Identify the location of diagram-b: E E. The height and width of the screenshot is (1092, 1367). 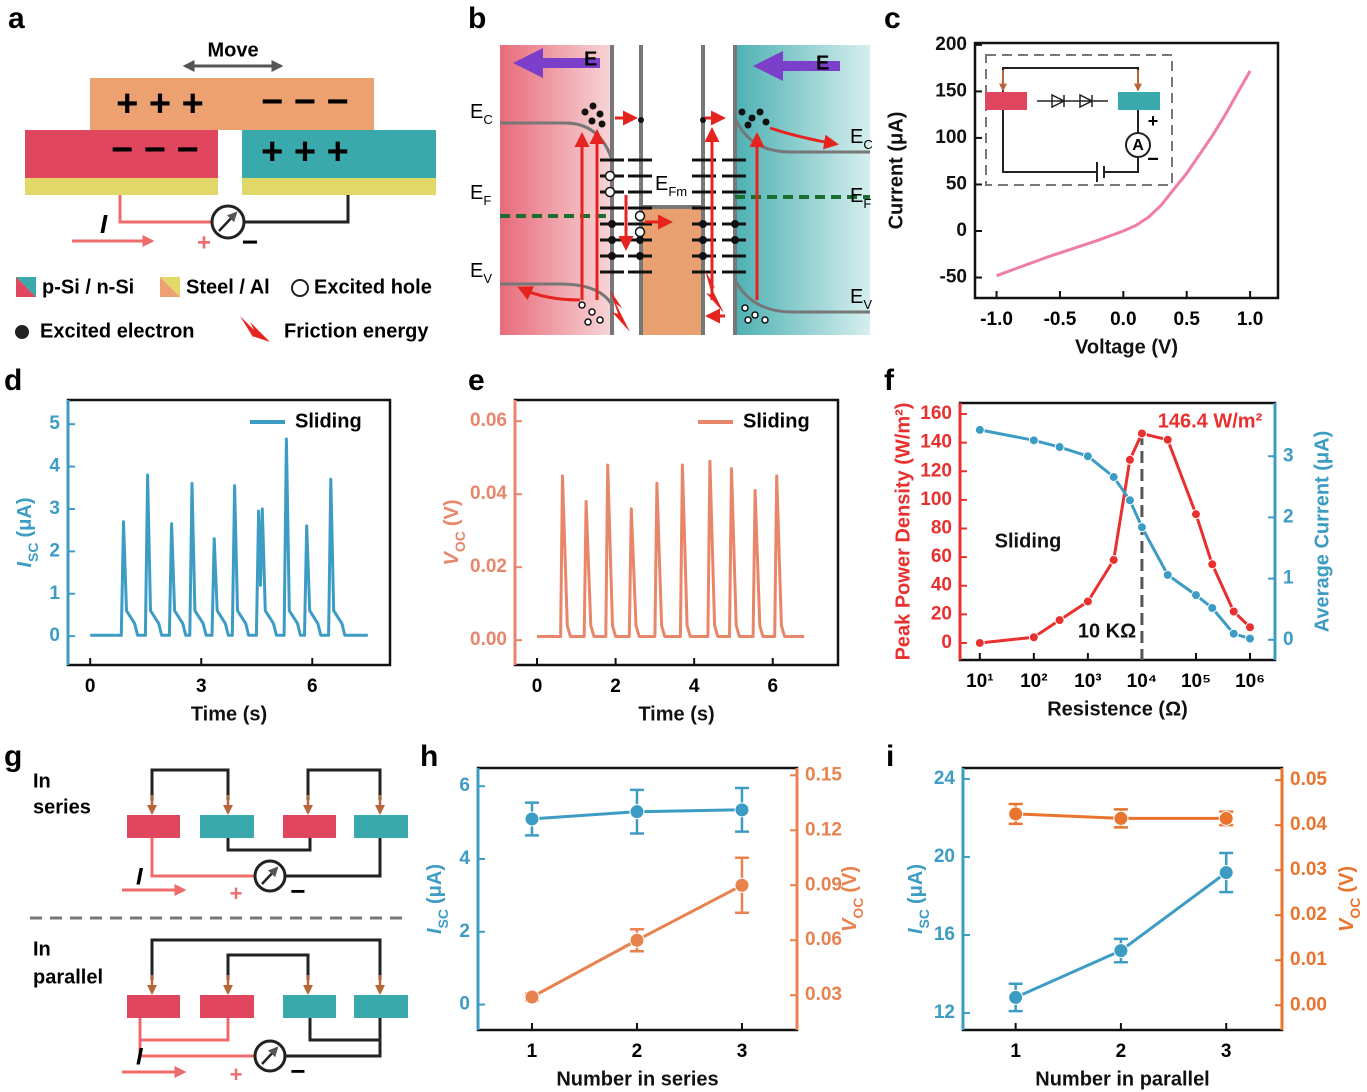
(685, 190).